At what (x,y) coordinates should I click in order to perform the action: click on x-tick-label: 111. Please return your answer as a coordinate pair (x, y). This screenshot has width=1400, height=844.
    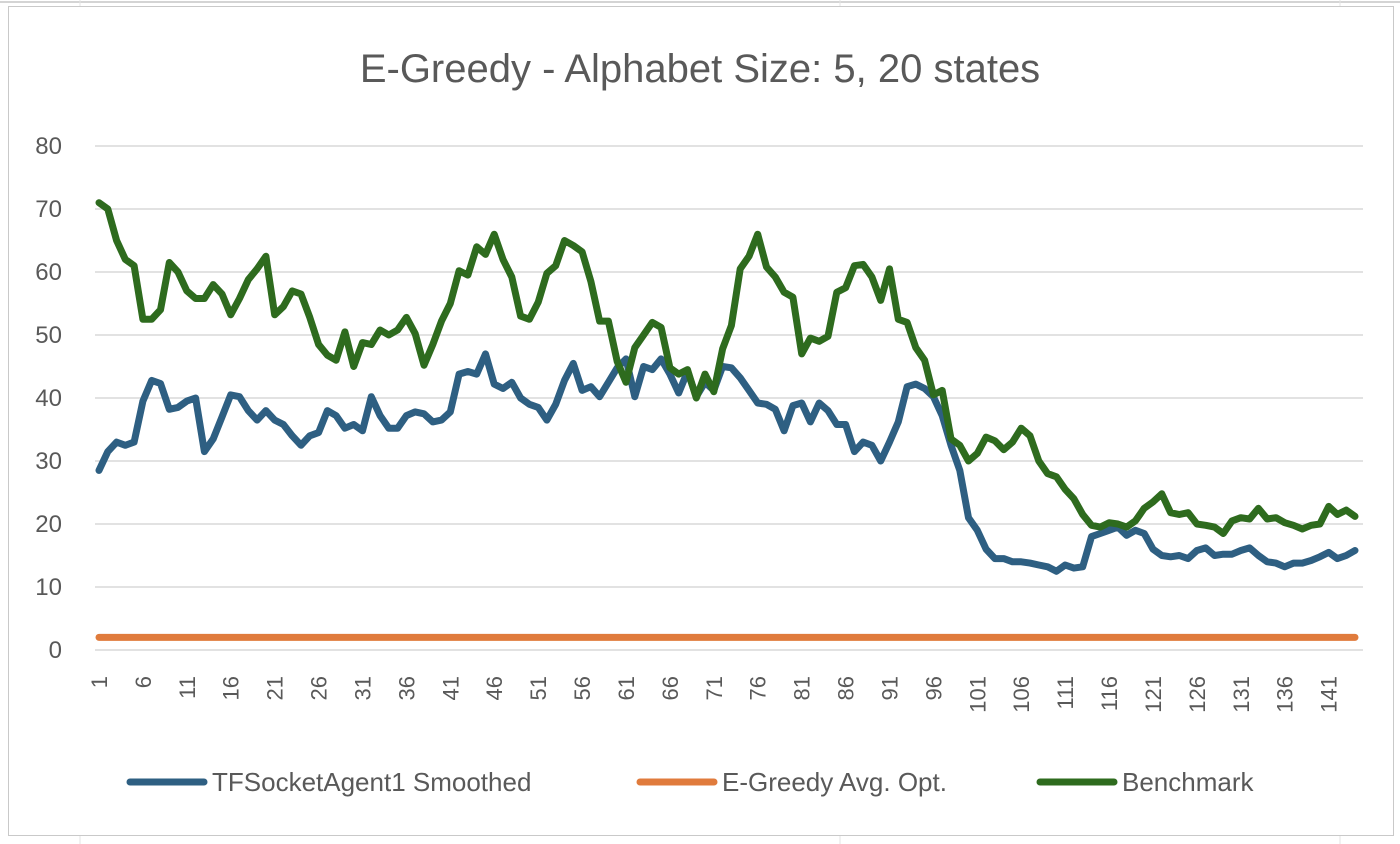
    Looking at the image, I should click on (1065, 692).